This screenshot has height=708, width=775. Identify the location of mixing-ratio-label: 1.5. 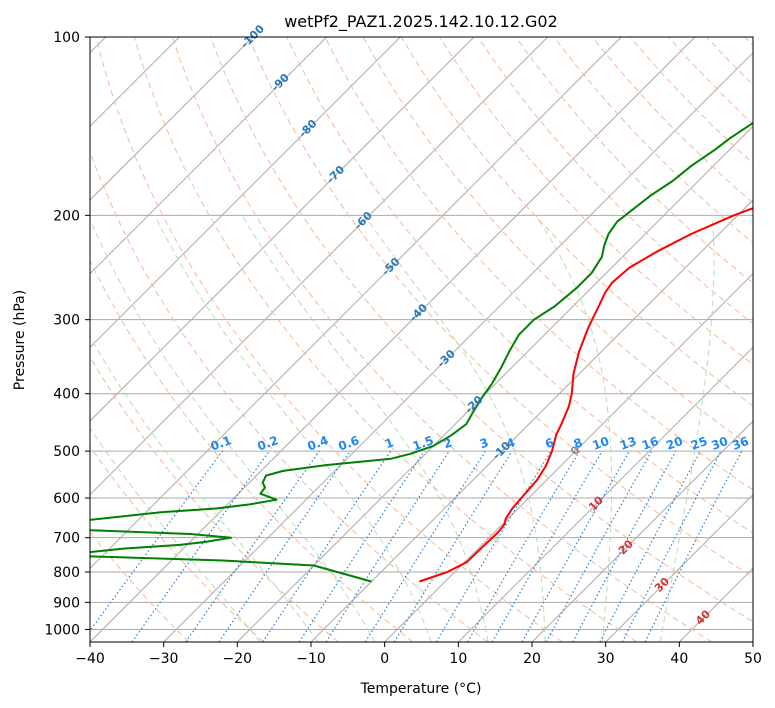
(423, 443).